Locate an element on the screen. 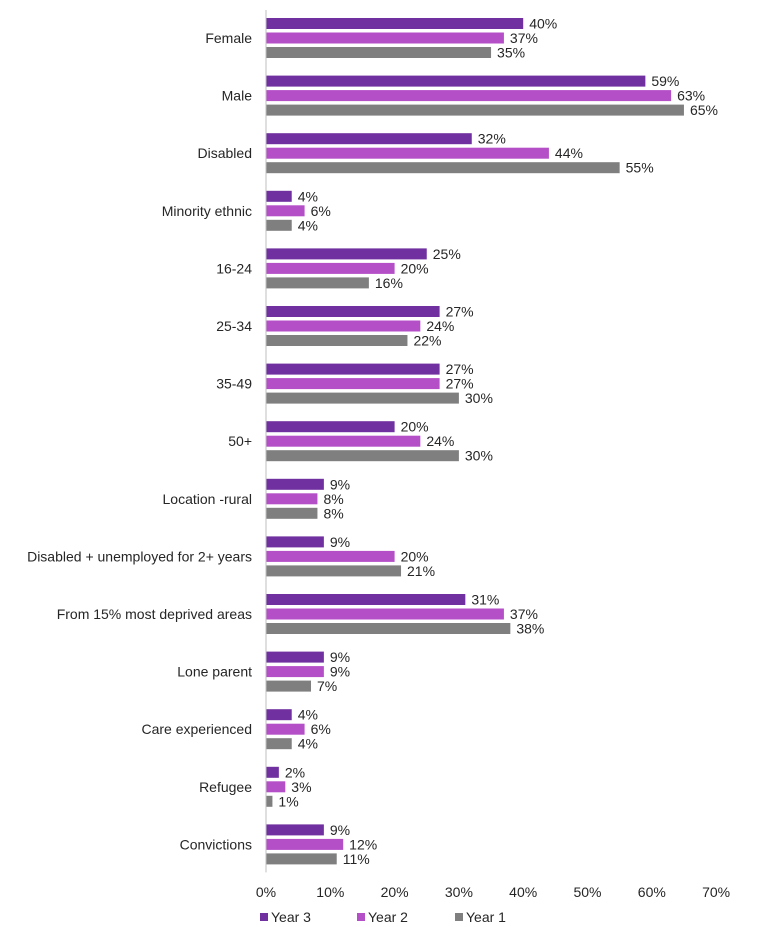  legend: Year 3 Year 2 Year 1 is located at coordinates (383, 917).